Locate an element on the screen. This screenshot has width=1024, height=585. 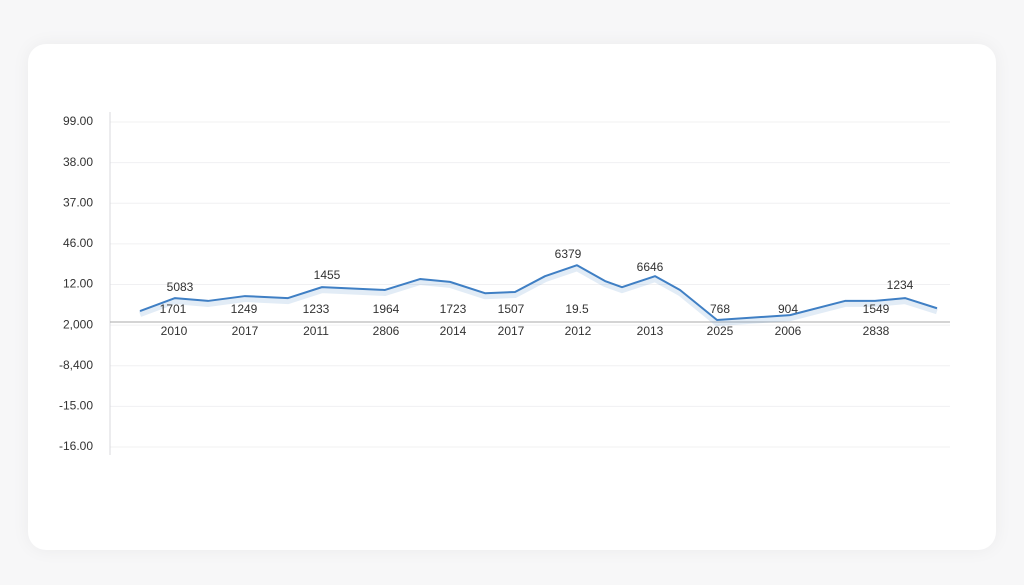
y-tick-label: 37.00 is located at coordinates (78, 202).